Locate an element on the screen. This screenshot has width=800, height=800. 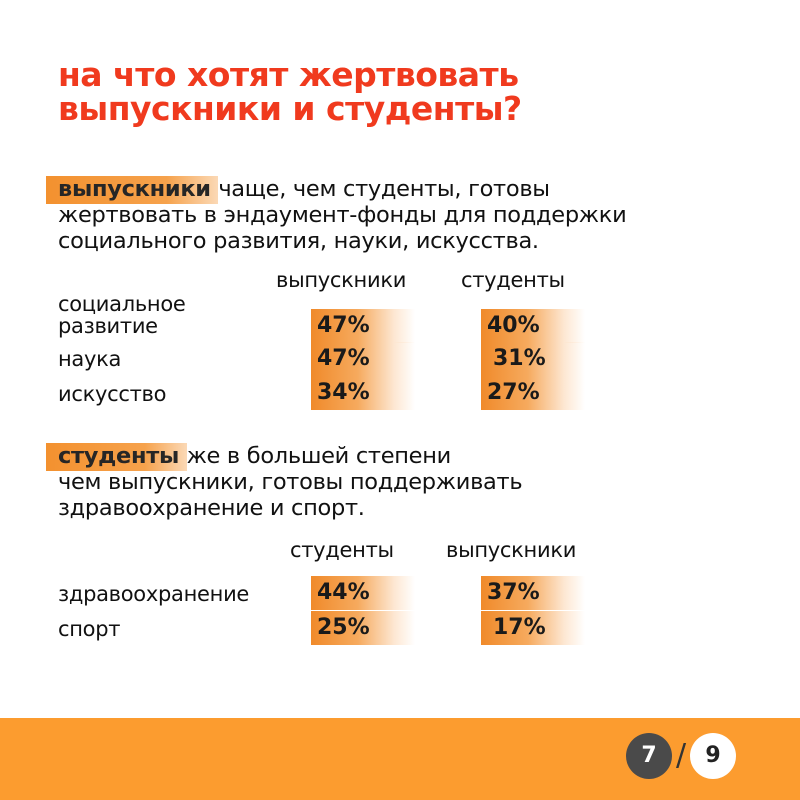
section1-col-header-2: студенты is located at coordinates (513, 280).